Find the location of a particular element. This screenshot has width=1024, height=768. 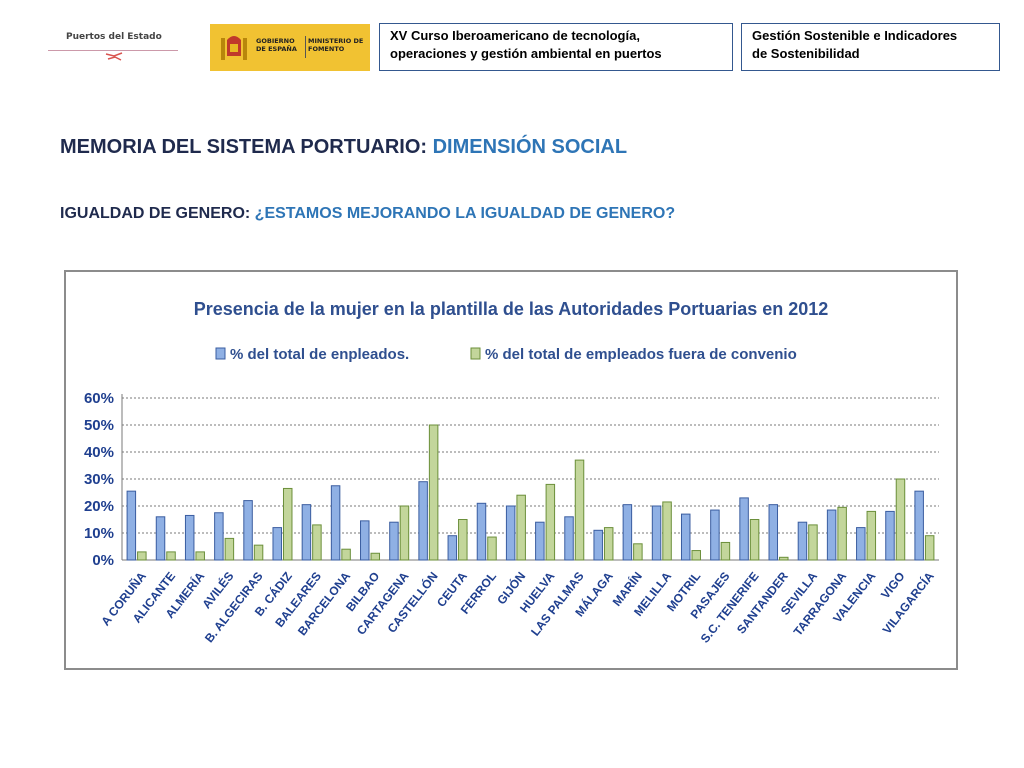

page-subtitle-prefix: IGUALDAD DE GENERO: is located at coordinates (157, 213).